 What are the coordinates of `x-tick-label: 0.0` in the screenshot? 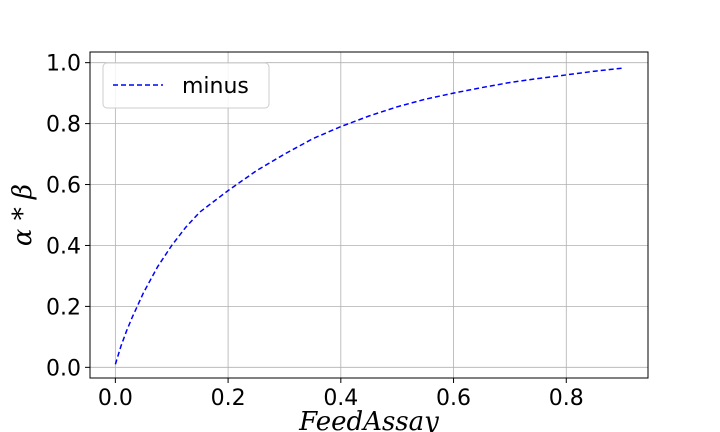 It's located at (115, 398).